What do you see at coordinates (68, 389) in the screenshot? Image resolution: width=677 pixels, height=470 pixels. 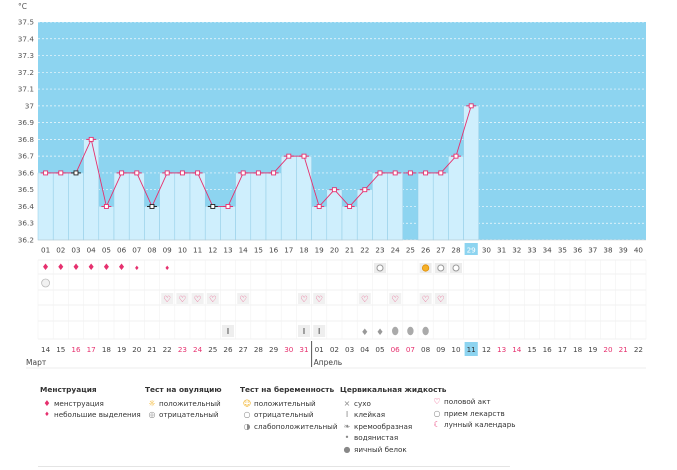 I see `legend-menstruation-title: Менструация` at bounding box center [68, 389].